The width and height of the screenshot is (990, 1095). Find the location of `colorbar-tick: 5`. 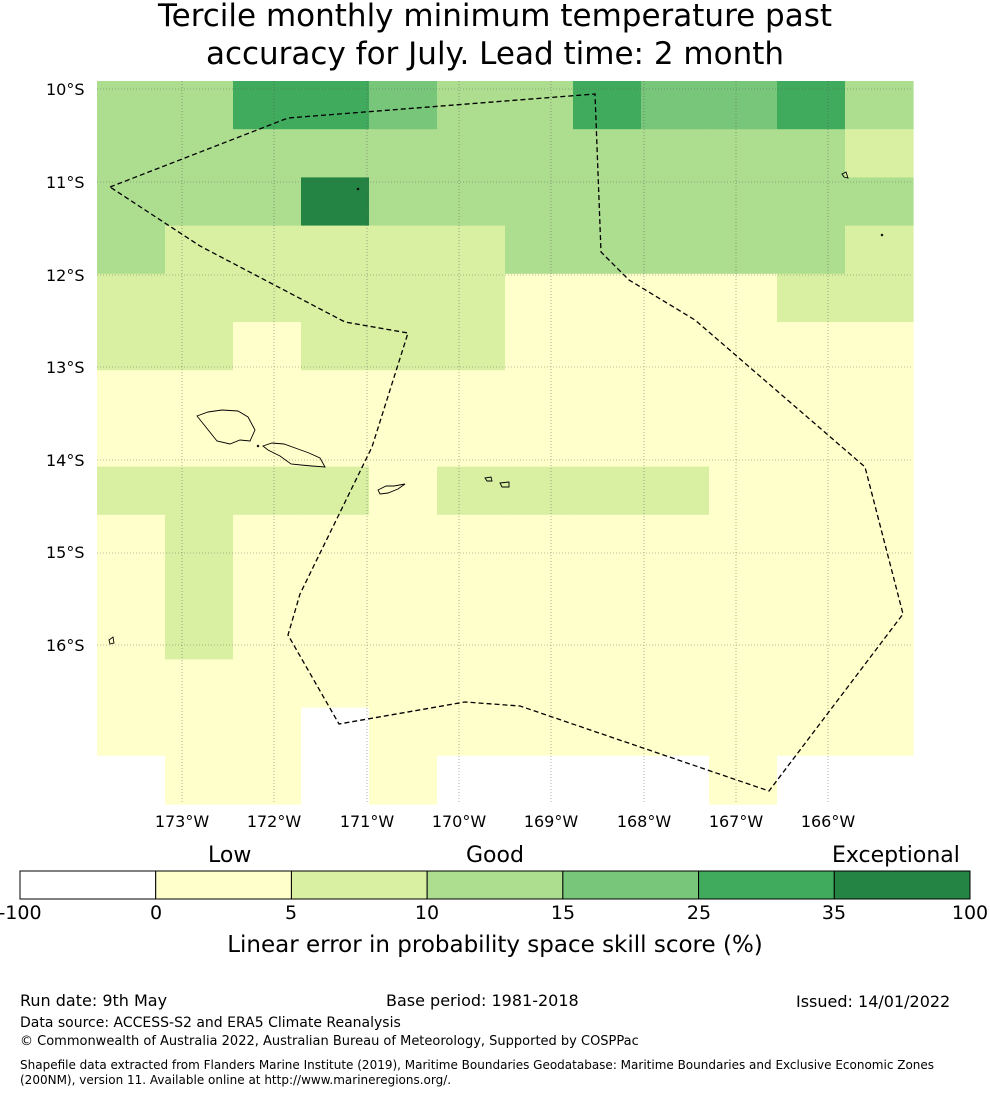

colorbar-tick: 5 is located at coordinates (291, 913).